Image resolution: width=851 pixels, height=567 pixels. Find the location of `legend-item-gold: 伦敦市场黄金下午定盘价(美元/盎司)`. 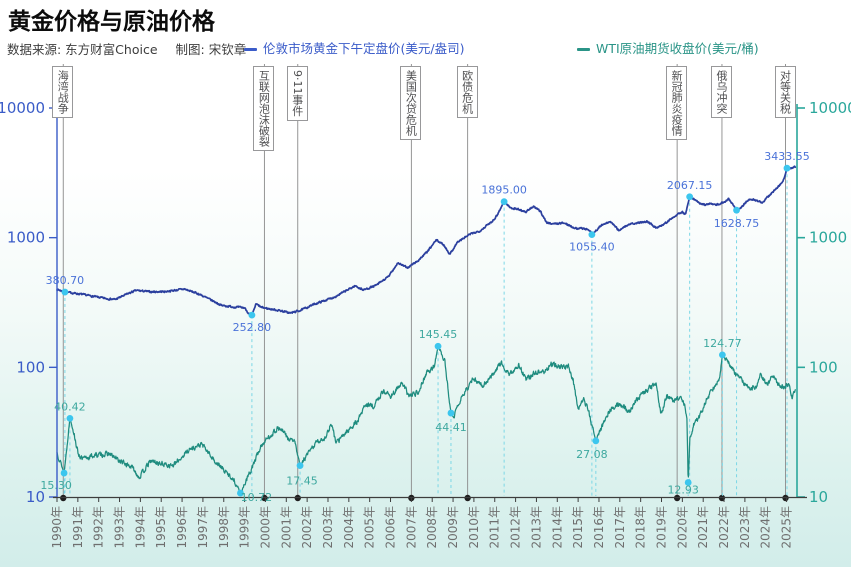

legend-item-gold: 伦敦市场黄金下午定盘价(美元/盎司) is located at coordinates (354, 47).